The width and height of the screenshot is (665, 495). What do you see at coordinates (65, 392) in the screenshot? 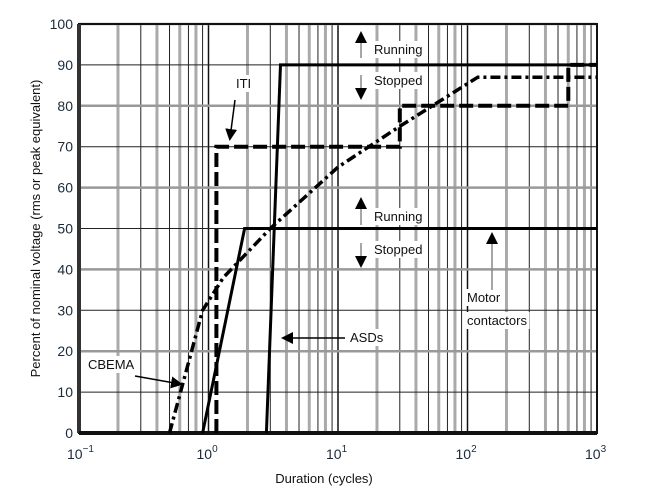
I see `y-tick-label: 10` at bounding box center [65, 392].